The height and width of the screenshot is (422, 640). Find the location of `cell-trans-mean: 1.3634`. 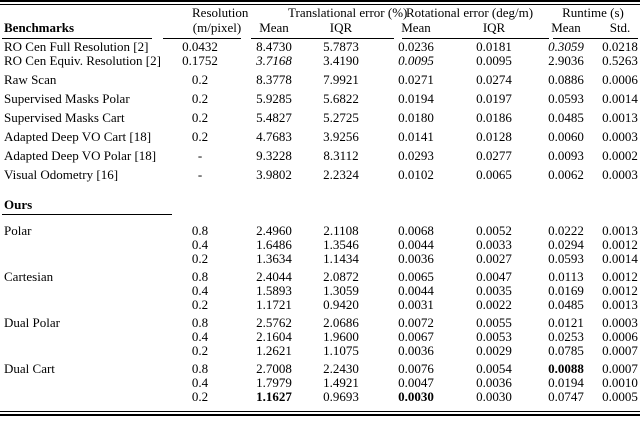

cell-trans-mean: 1.3634 is located at coordinates (274, 258).